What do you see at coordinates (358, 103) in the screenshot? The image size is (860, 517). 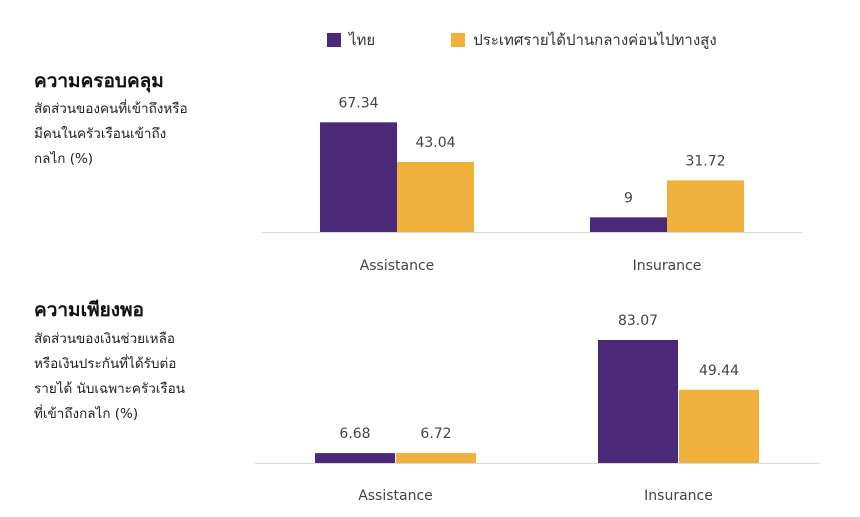 I see `data-label-thailand-assistance: 67.34` at bounding box center [358, 103].